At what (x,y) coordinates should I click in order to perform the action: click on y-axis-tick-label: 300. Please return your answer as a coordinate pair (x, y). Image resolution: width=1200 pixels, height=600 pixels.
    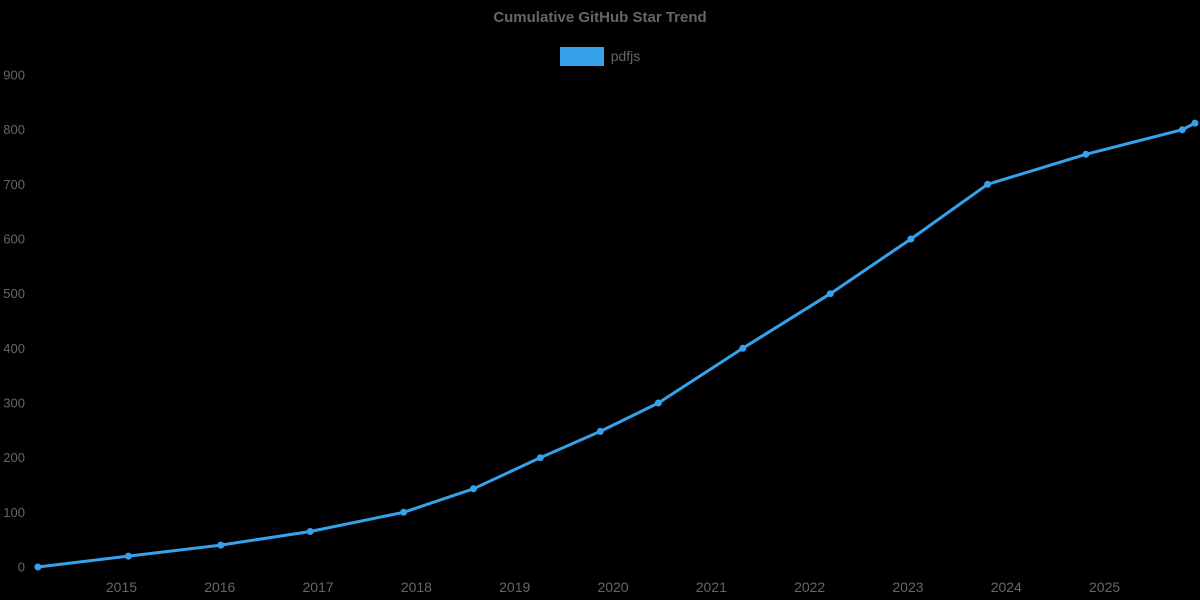
    Looking at the image, I should click on (14, 403).